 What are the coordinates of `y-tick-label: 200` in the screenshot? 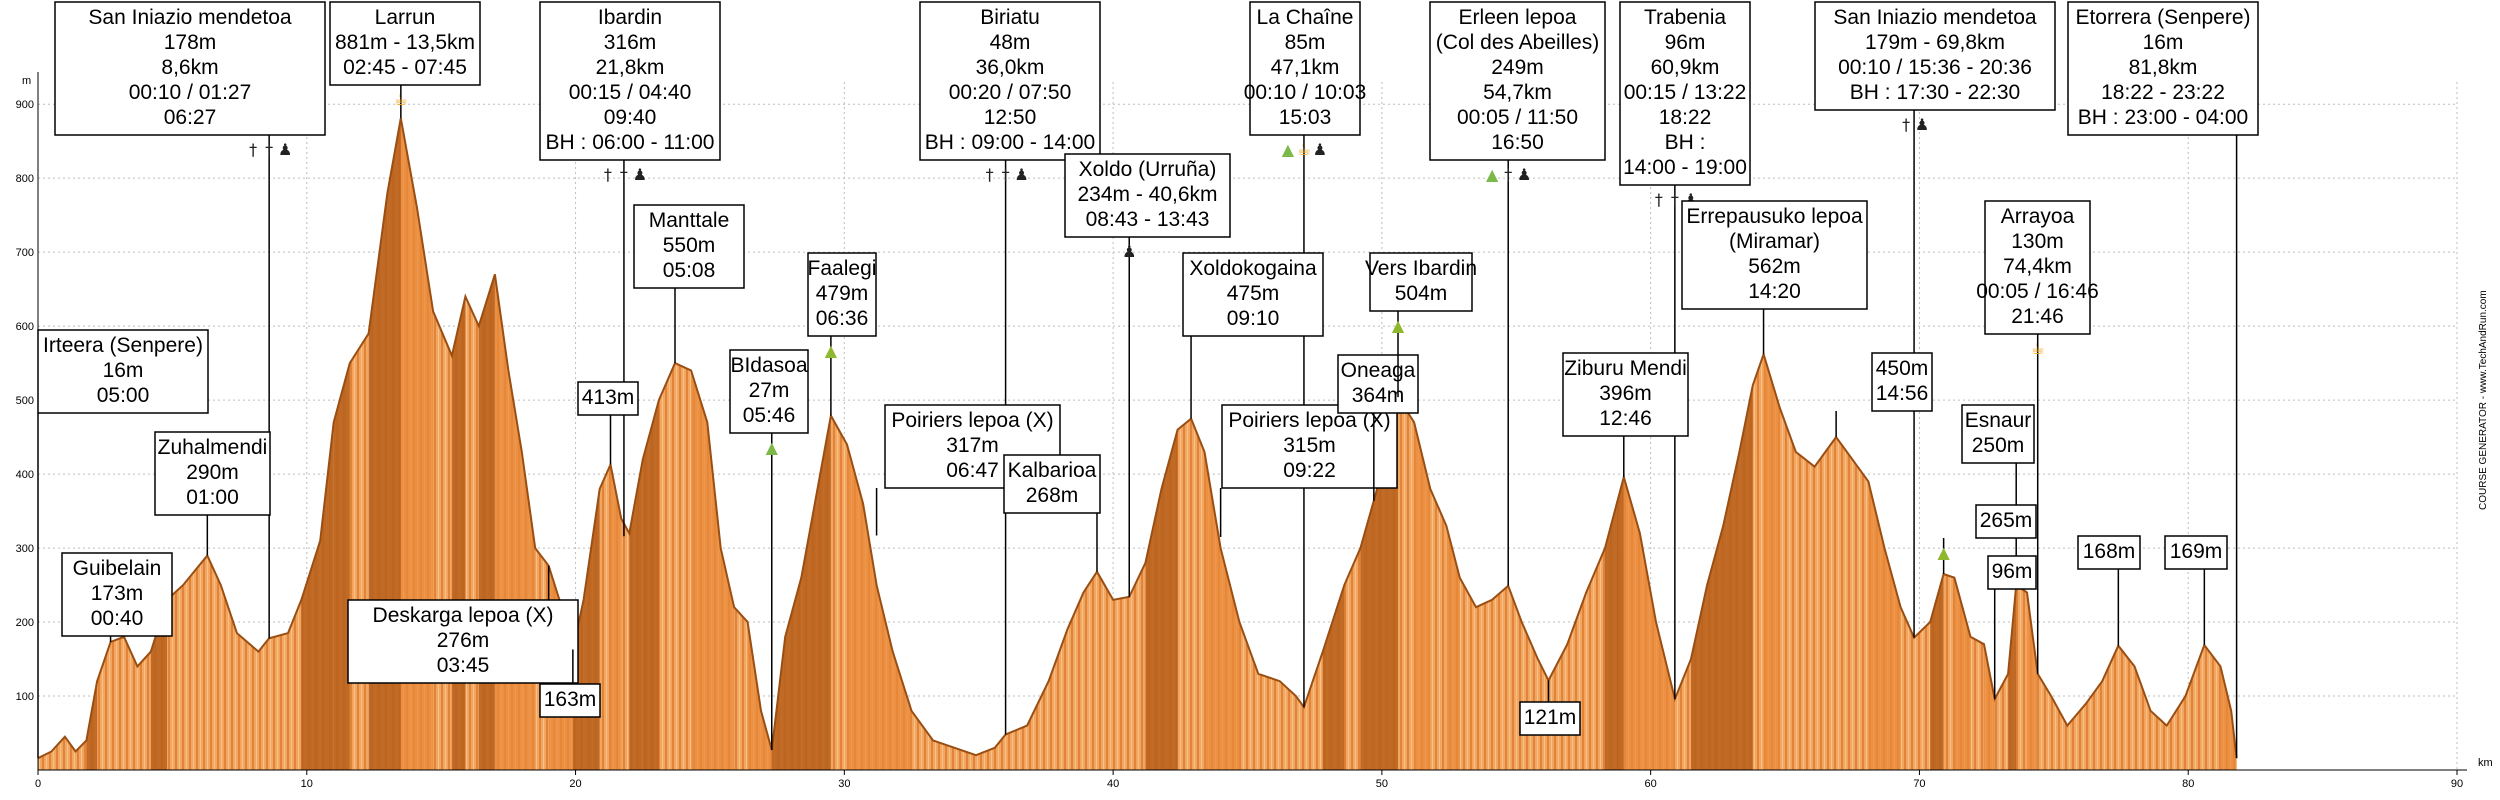 It's located at (25, 623).